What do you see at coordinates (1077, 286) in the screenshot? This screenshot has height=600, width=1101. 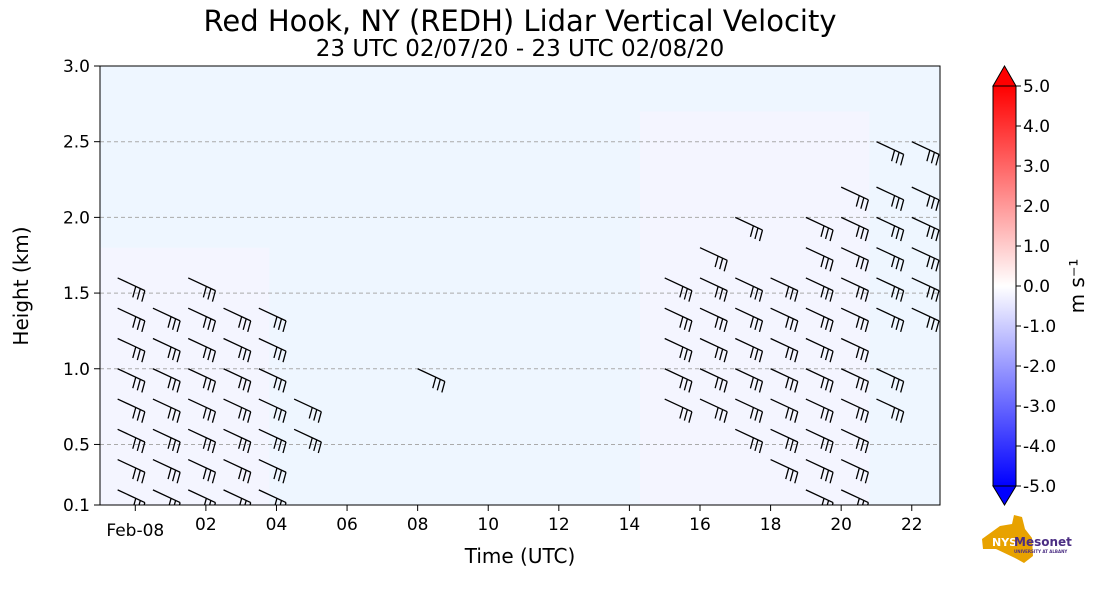 I see `colorbar-label: m s⁻¹` at bounding box center [1077, 286].